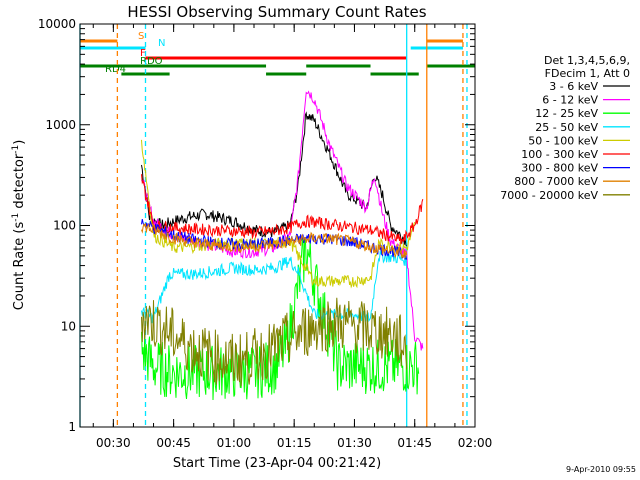 This screenshot has width=640, height=480. Describe the element at coordinates (549, 195) in the screenshot. I see `legend-label-8: 7000 - 20000 keV` at that location.